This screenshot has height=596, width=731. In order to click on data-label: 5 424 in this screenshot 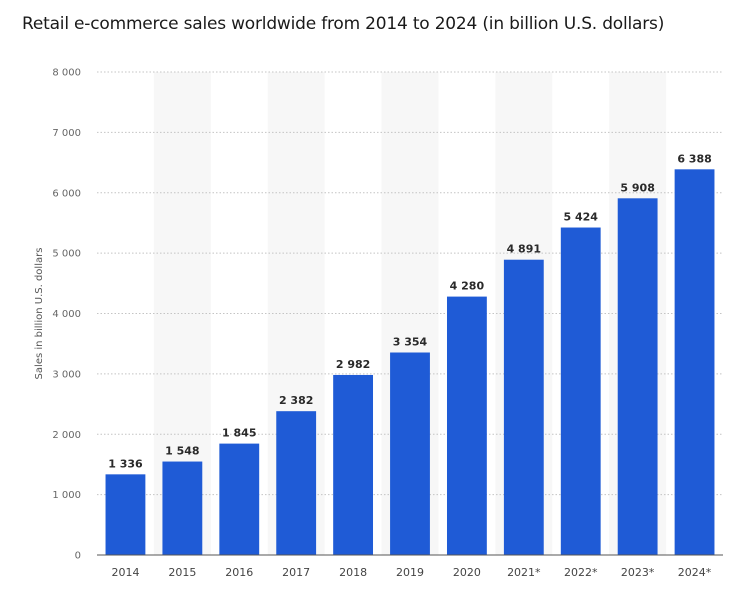, I will do `click(581, 217)`.